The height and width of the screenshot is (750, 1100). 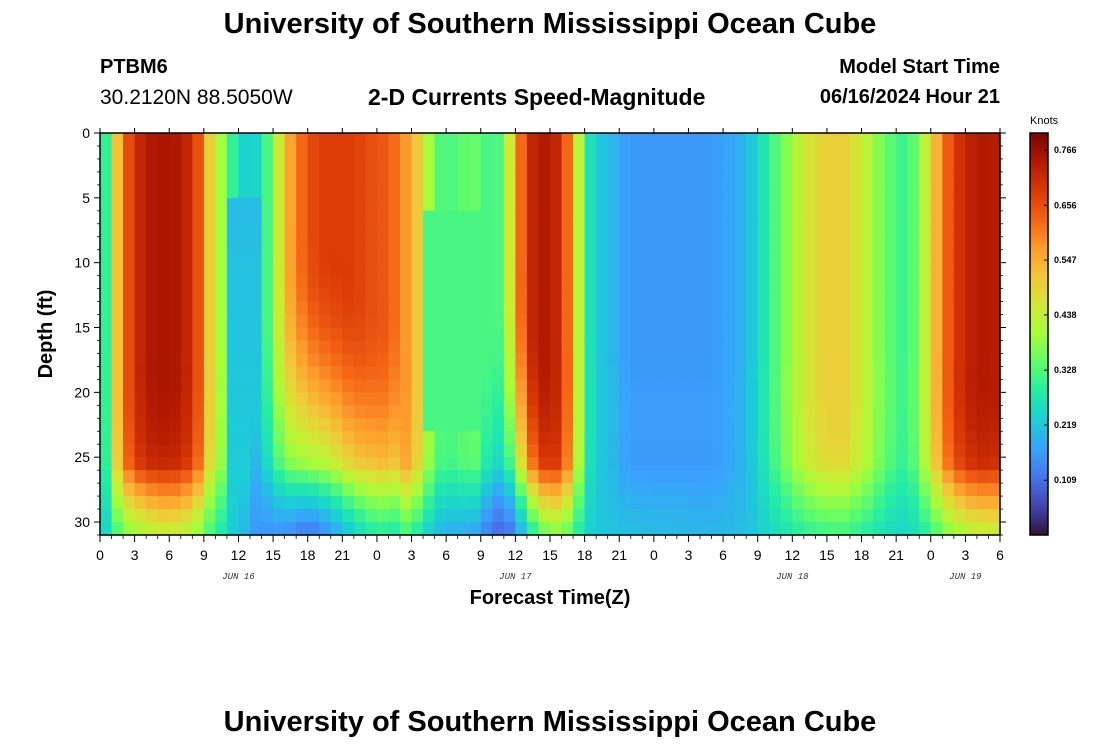 What do you see at coordinates (308, 555) in the screenshot?
I see `x-tick-label: 18` at bounding box center [308, 555].